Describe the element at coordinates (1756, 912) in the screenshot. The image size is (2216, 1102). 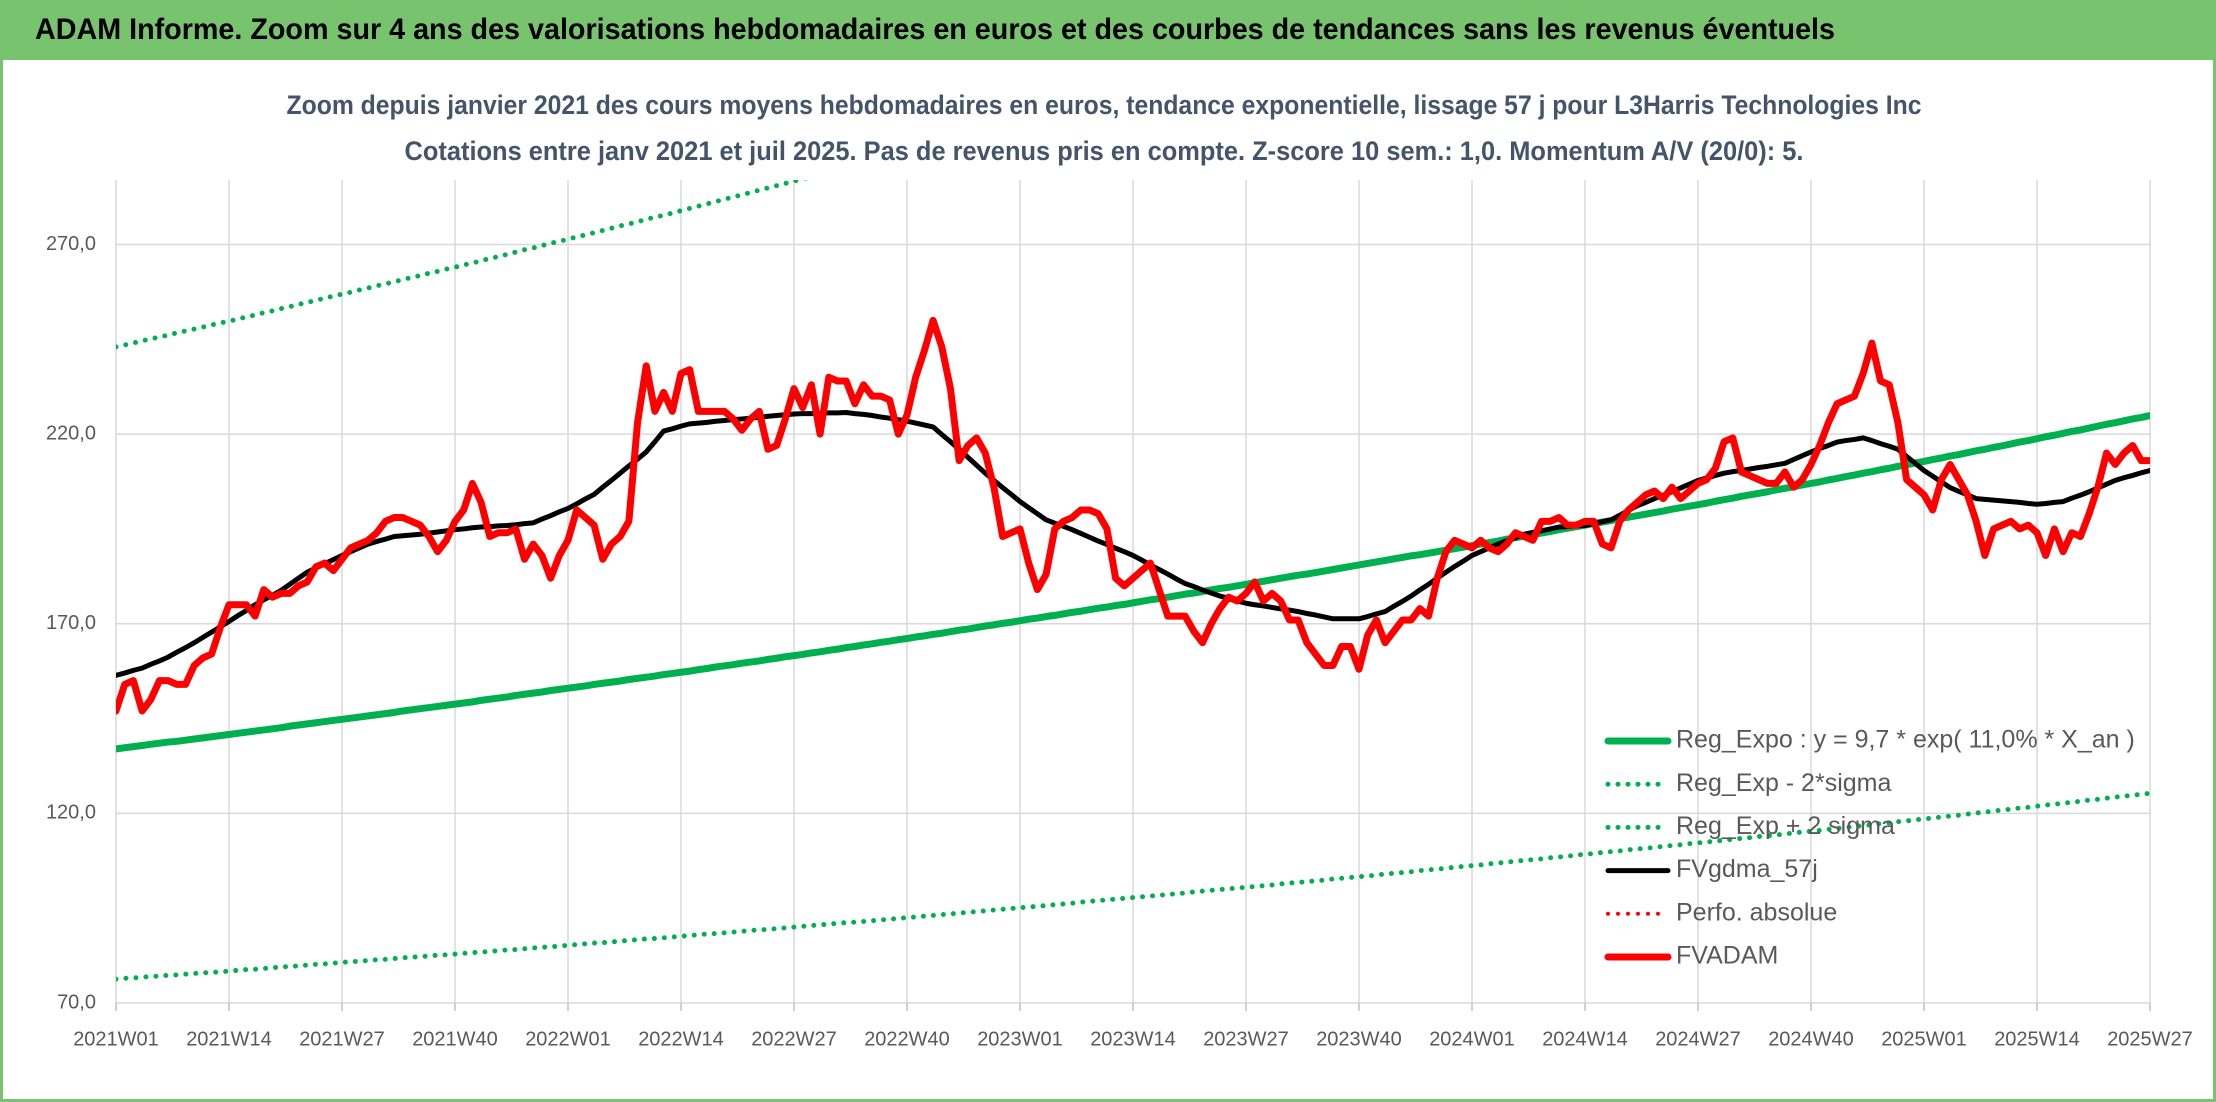
I see `legend-label: Perfo. absolue` at that location.